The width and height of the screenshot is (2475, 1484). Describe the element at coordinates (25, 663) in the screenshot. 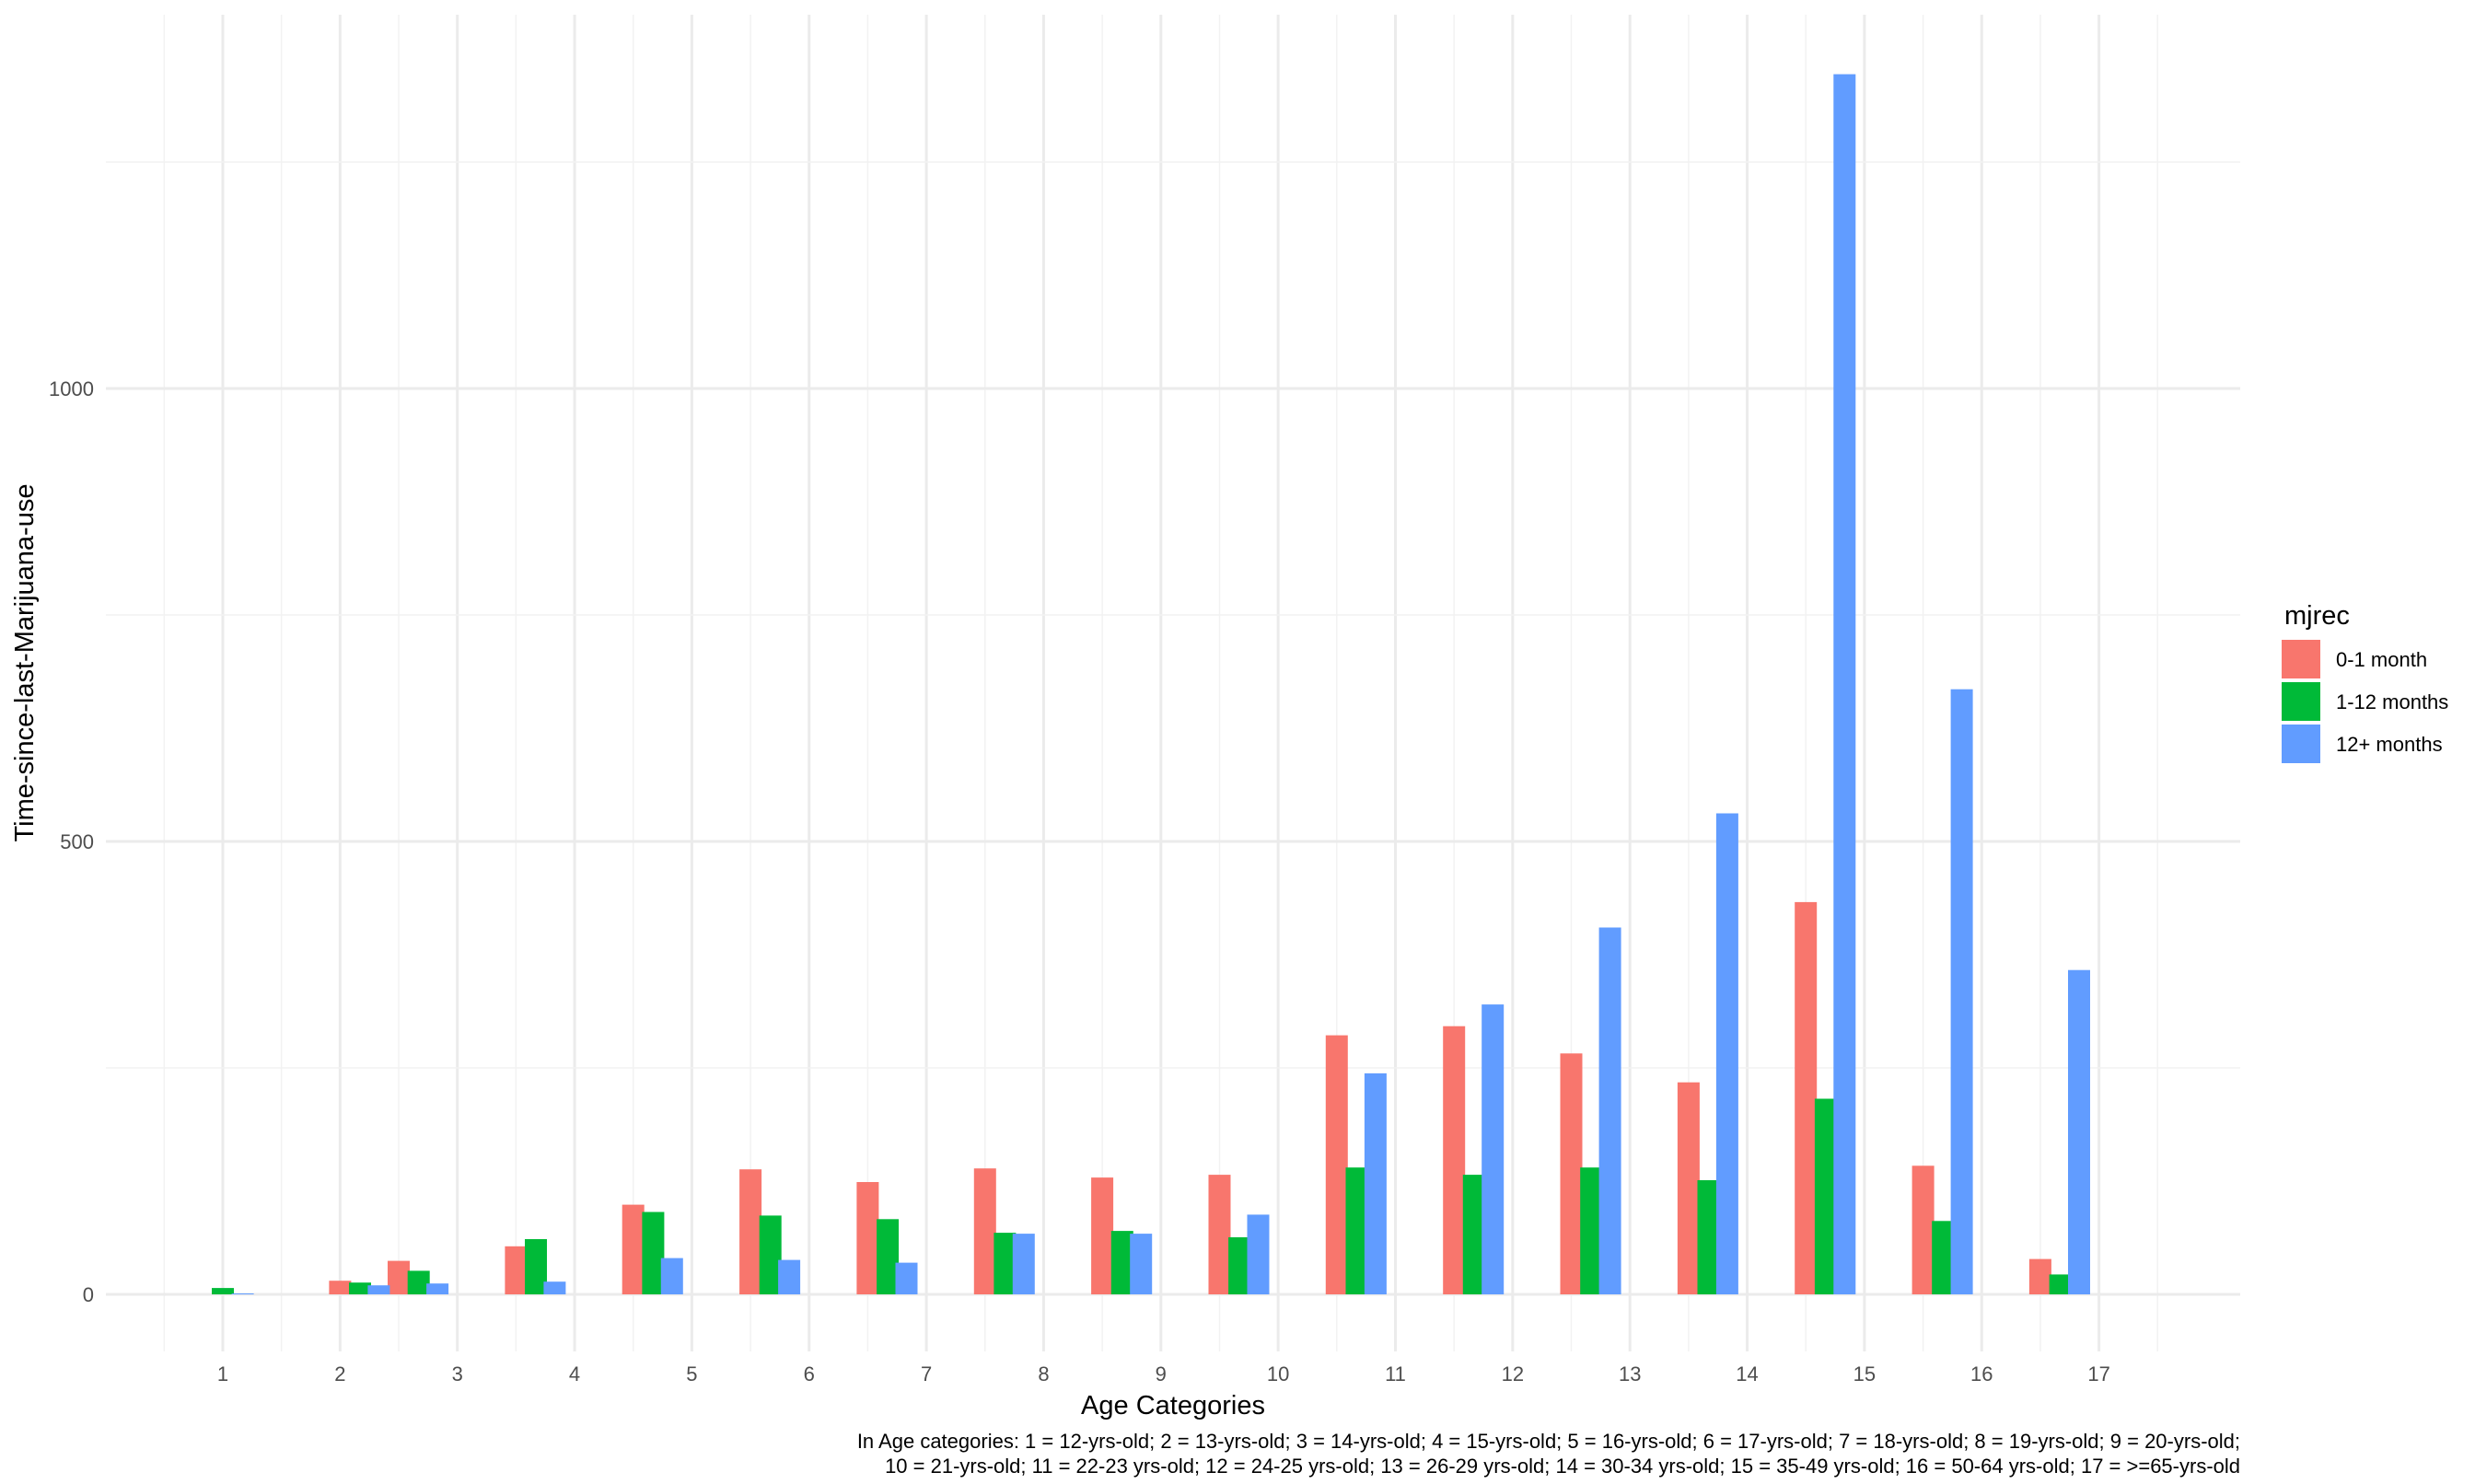

I see `y-axis-title: Time-since-last-Marijuana-use` at that location.